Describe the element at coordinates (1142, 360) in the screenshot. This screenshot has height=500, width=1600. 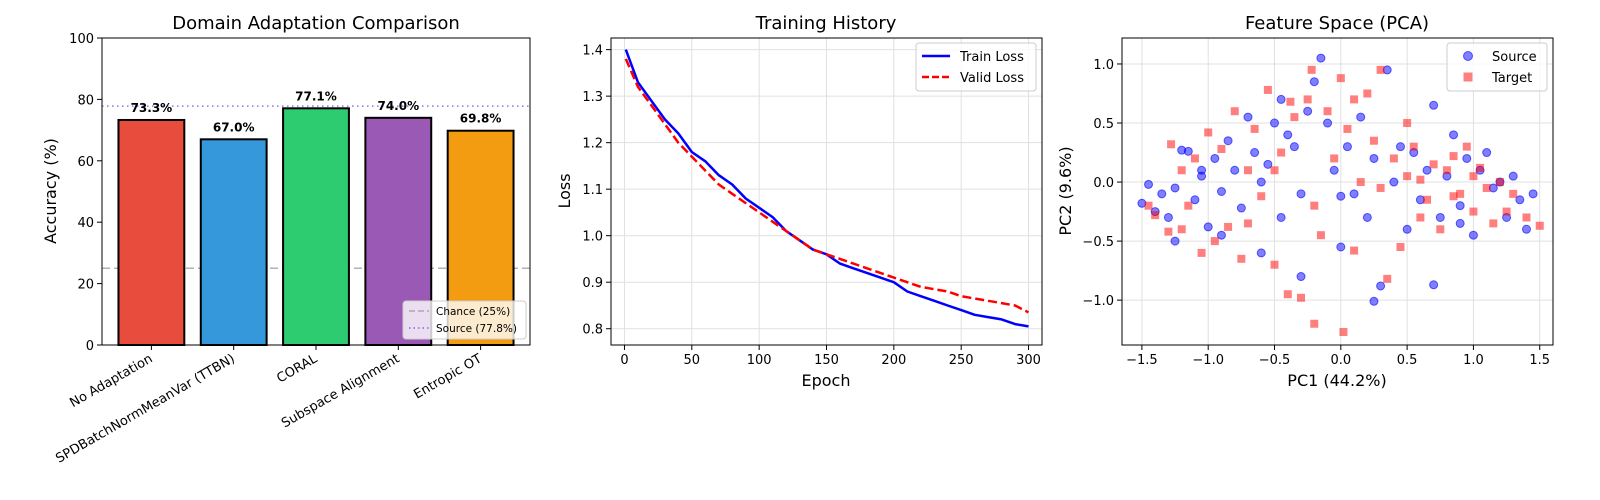
I see `x-tick-label: −1.5` at that location.